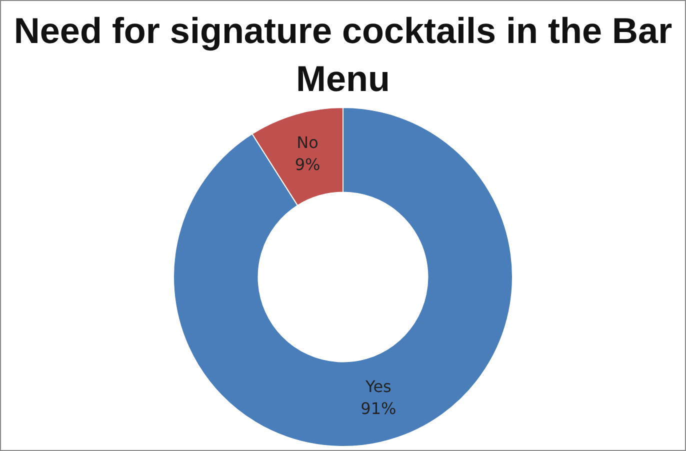 This screenshot has height=451, width=686. What do you see at coordinates (307, 164) in the screenshot?
I see `data-label: 9%` at bounding box center [307, 164].